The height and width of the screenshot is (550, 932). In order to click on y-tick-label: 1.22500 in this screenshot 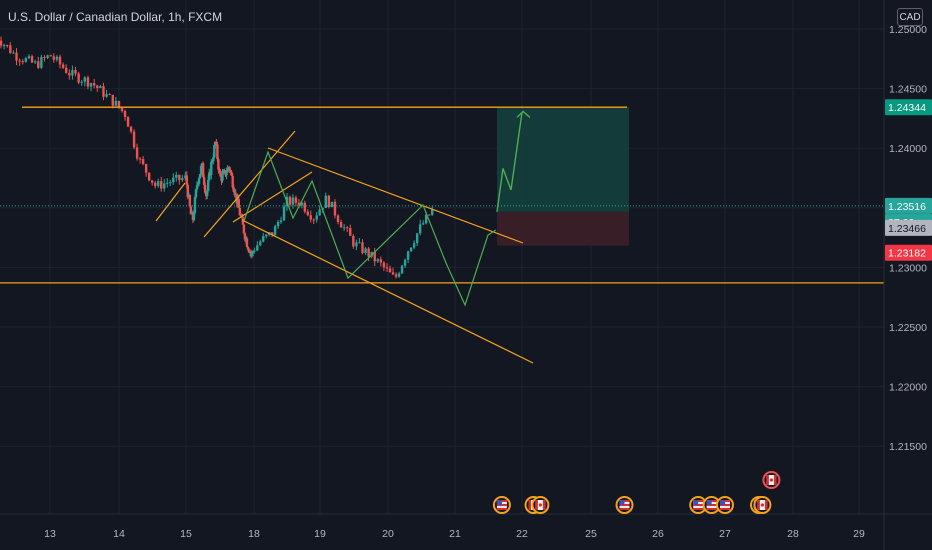, I will do `click(908, 328)`.